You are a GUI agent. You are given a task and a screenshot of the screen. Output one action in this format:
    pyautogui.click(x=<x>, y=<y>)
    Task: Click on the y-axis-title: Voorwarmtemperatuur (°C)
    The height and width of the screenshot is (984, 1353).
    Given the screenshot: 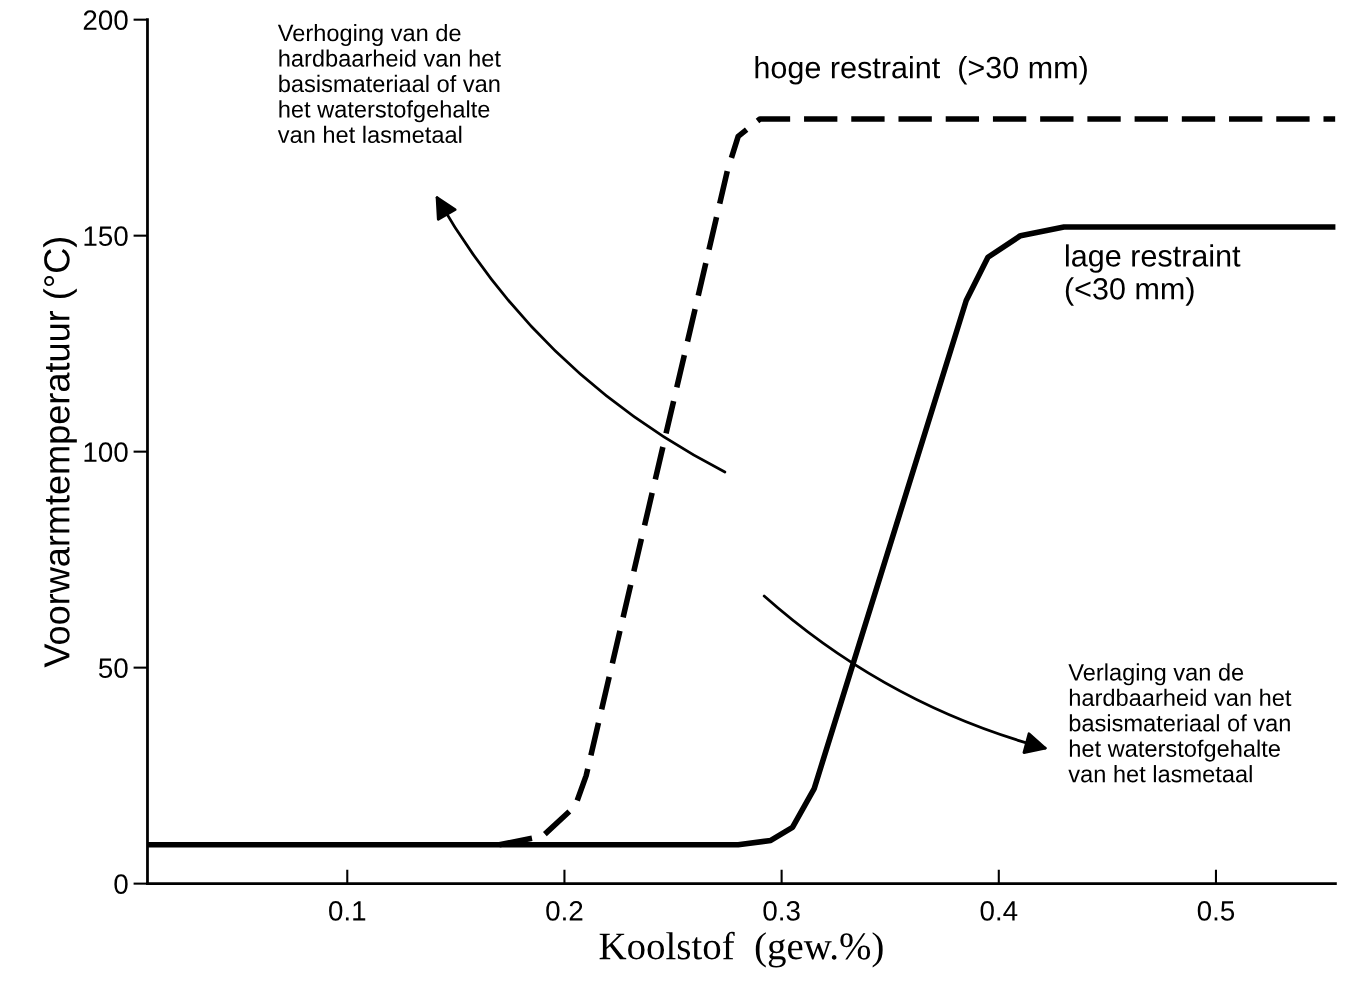 What is the action you would take?
    pyautogui.click(x=60, y=452)
    